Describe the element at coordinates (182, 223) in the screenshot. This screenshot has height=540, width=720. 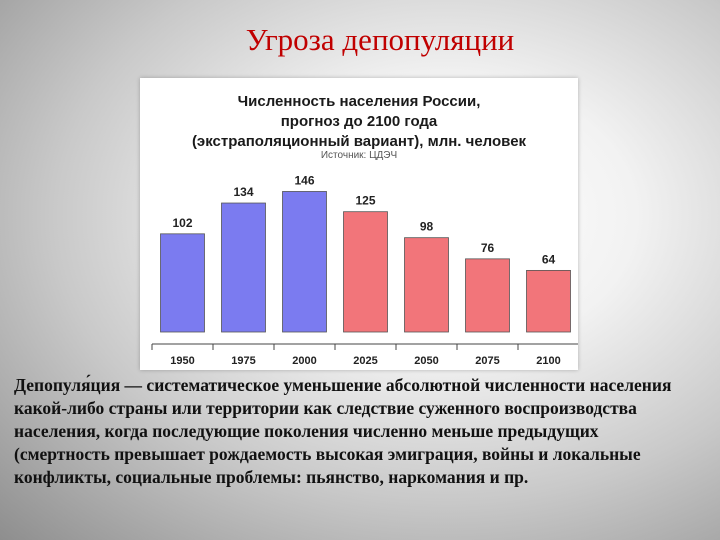
I see `data-label-1950: 102` at that location.